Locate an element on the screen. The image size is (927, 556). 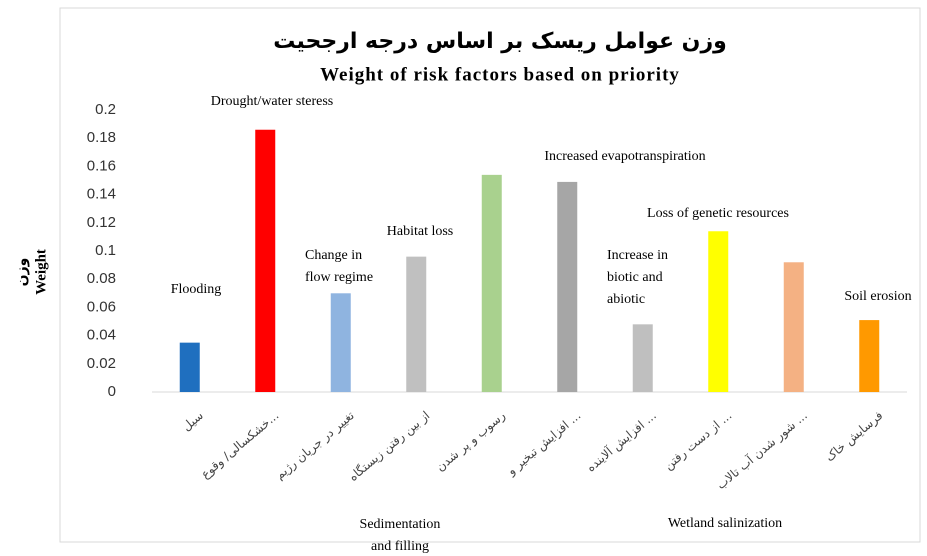
y-tick-label: 0.02 is located at coordinates (101, 363).